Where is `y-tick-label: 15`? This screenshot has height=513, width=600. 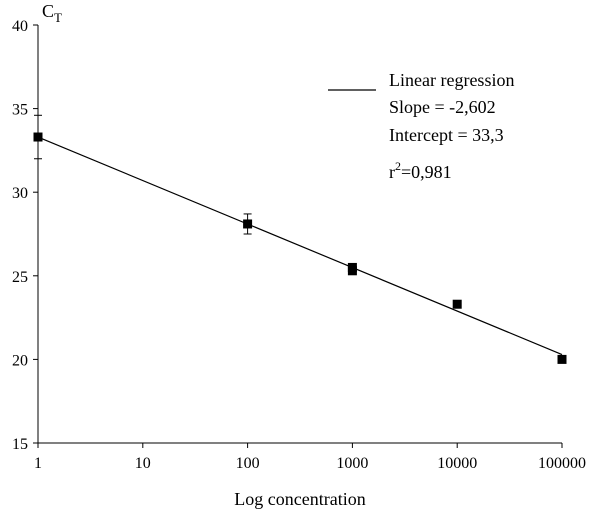 y-tick-label: 15 is located at coordinates (20, 444).